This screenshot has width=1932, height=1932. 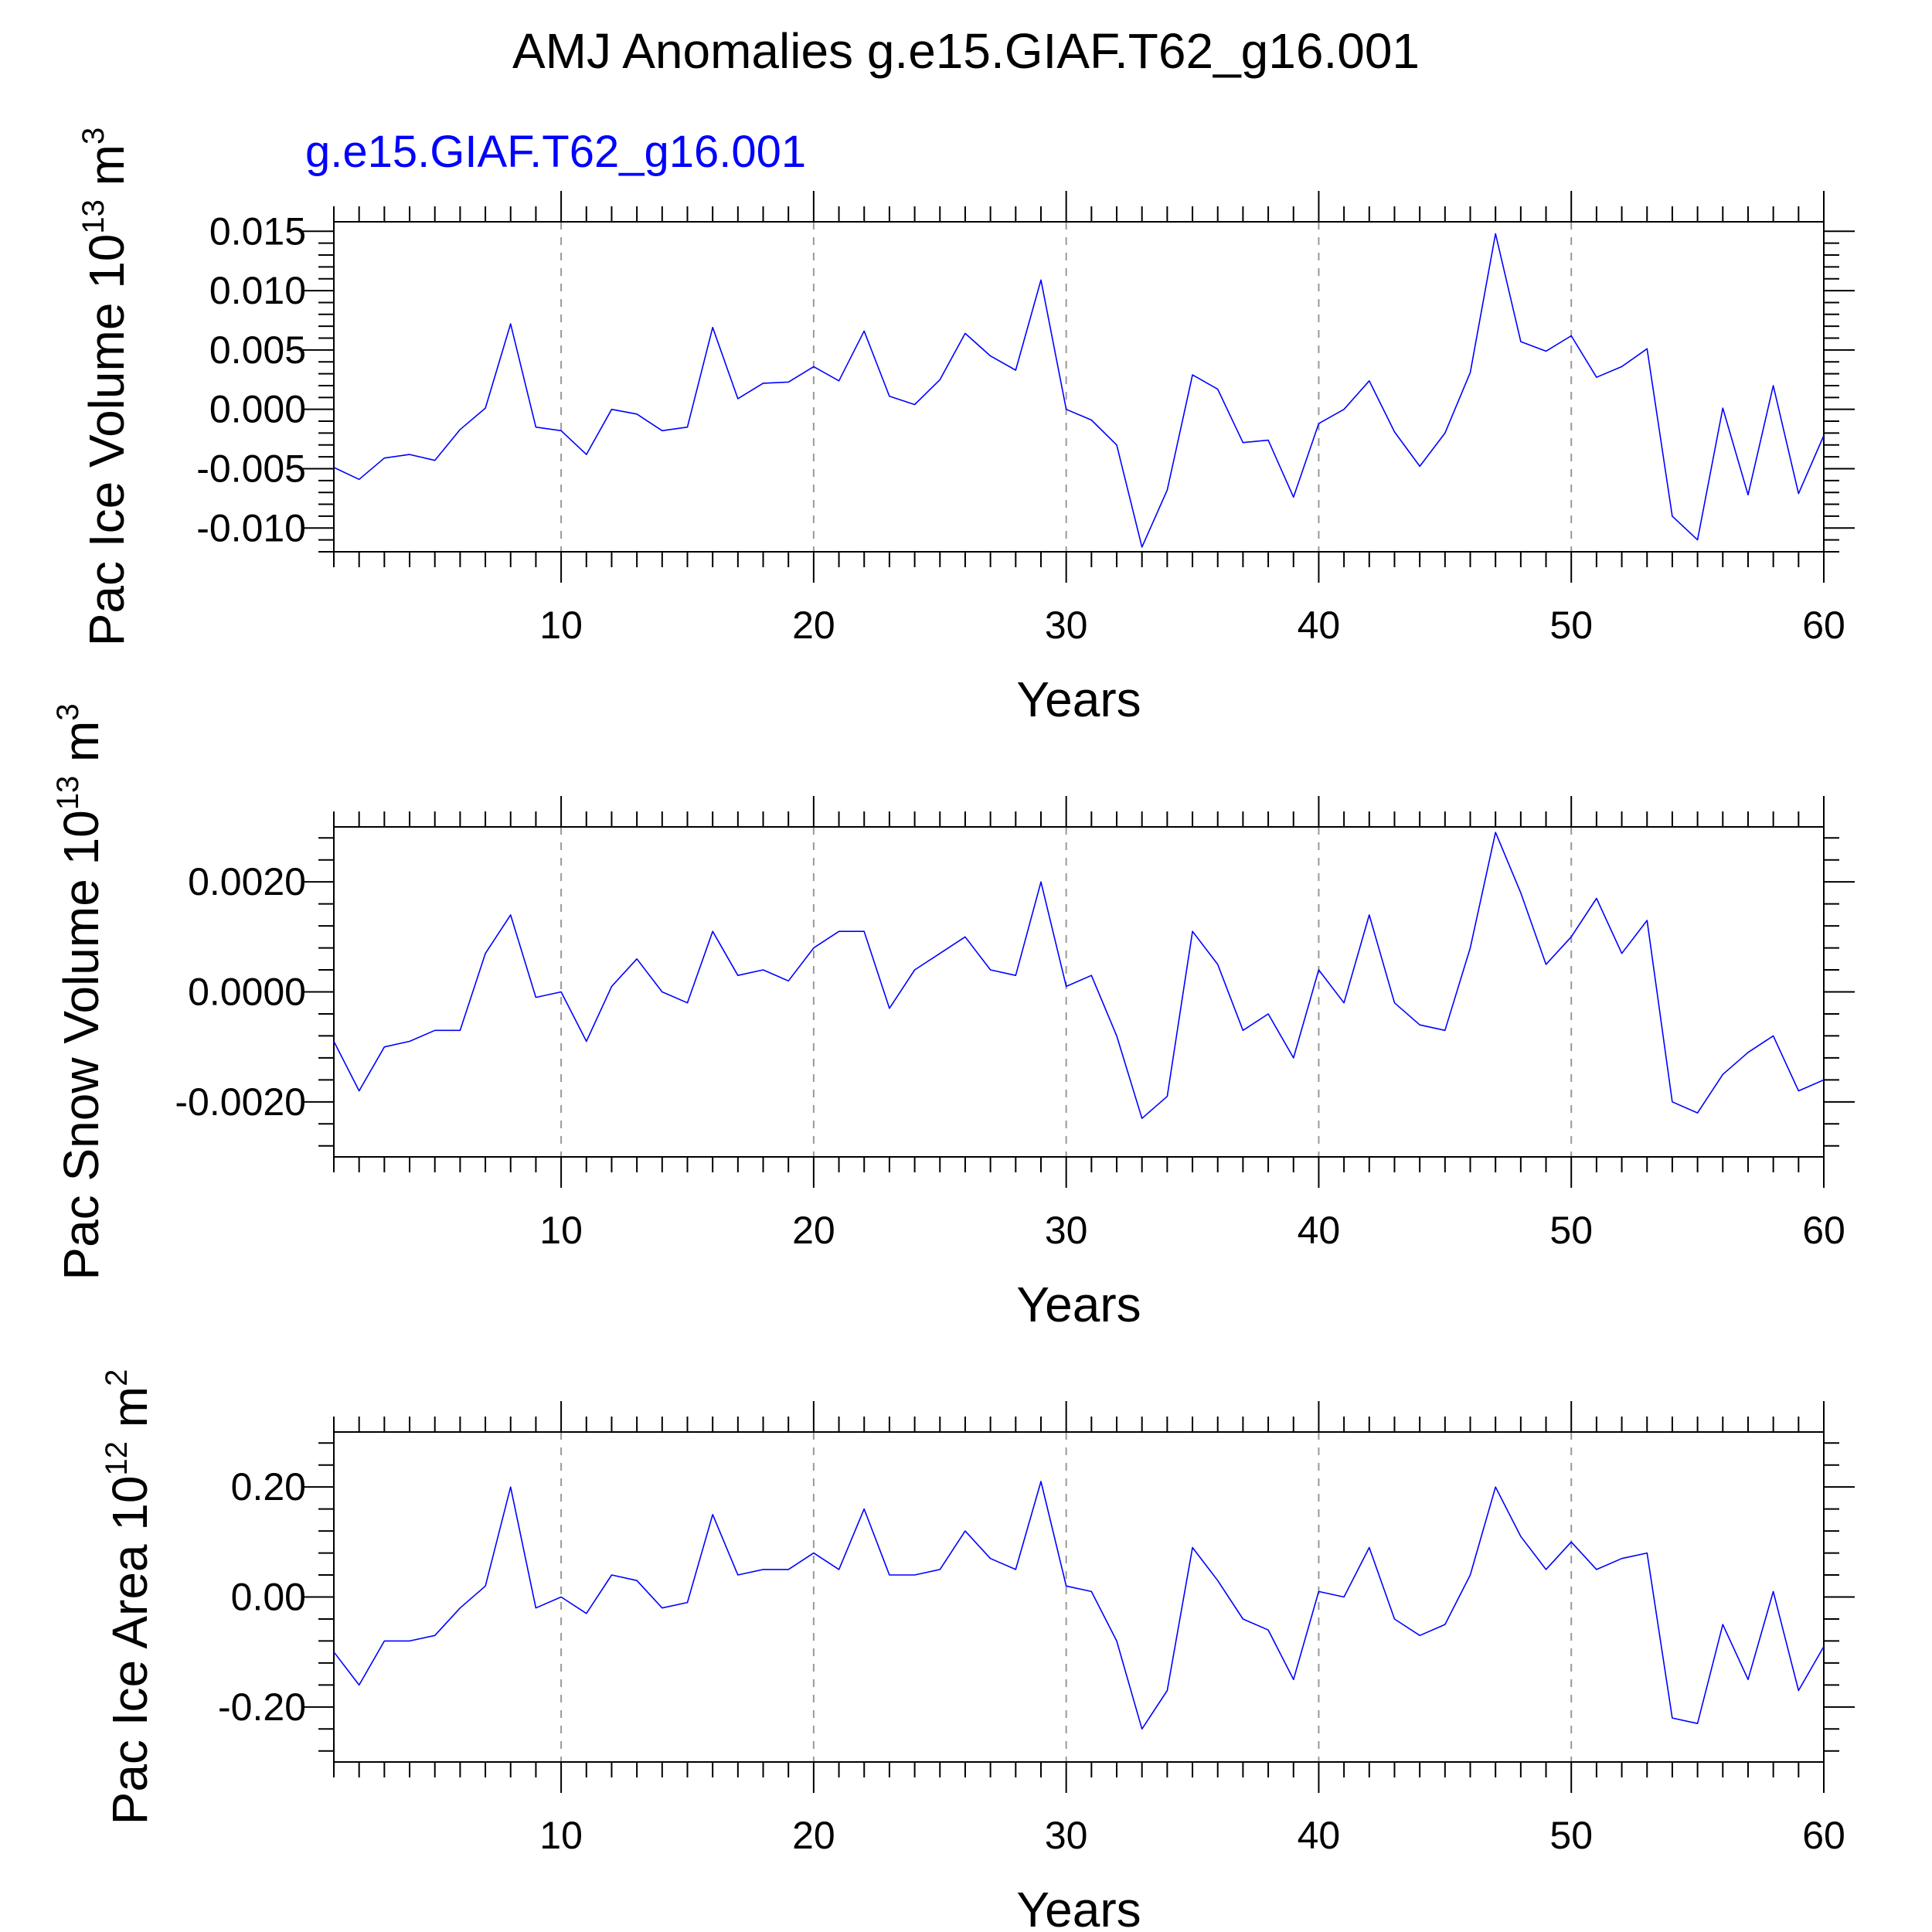 I want to click on y-tick-label: 0.0020, so click(x=247, y=882).